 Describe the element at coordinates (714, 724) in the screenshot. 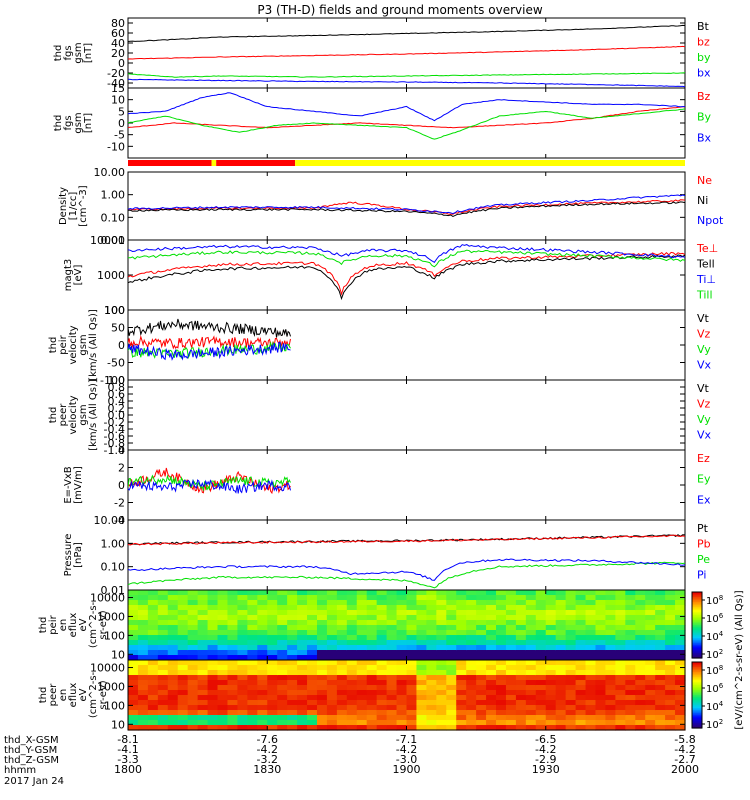

I see `colorbar-tick-label: 10²` at that location.